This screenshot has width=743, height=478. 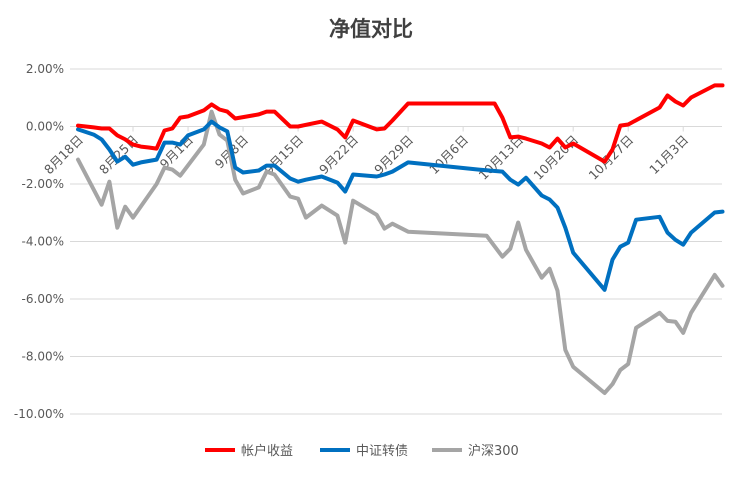 I want to click on y-tick-label: 0.00%, so click(x=45, y=127).